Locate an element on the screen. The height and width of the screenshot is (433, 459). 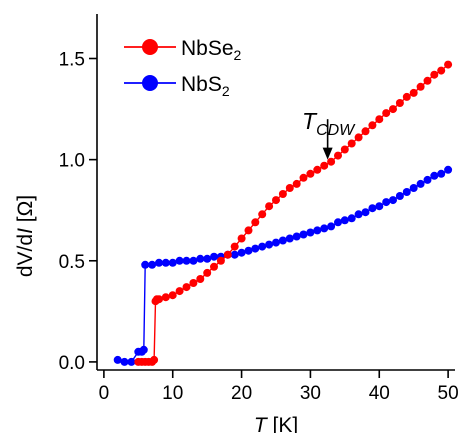
x-tick-label: 10 is located at coordinates (172, 393).